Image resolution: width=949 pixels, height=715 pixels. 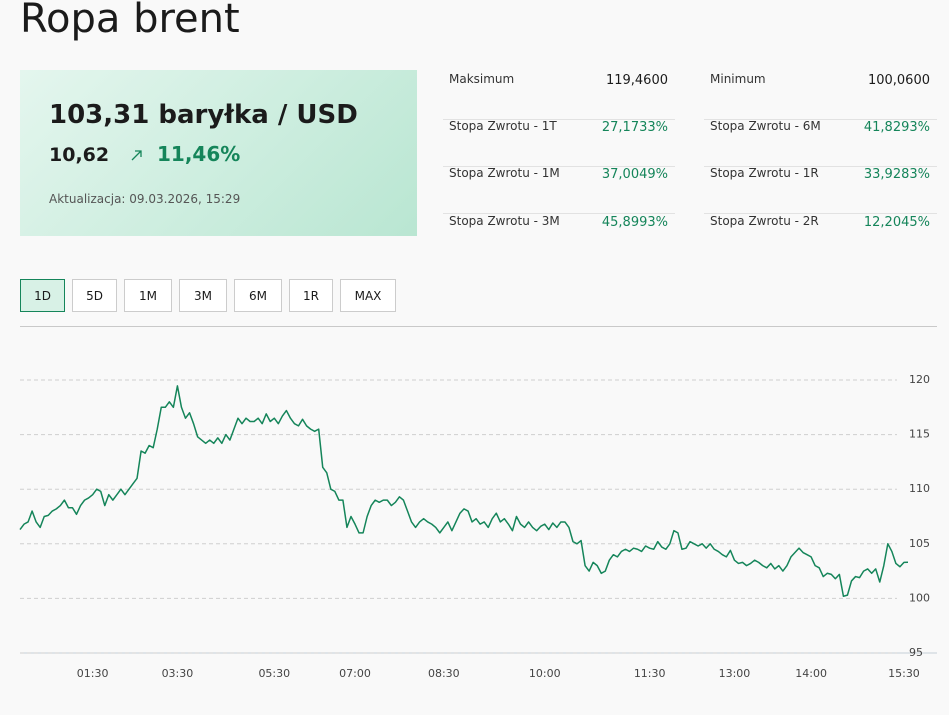 I want to click on stat-label: Stopa Zwrotu - 1R, so click(x=764, y=173).